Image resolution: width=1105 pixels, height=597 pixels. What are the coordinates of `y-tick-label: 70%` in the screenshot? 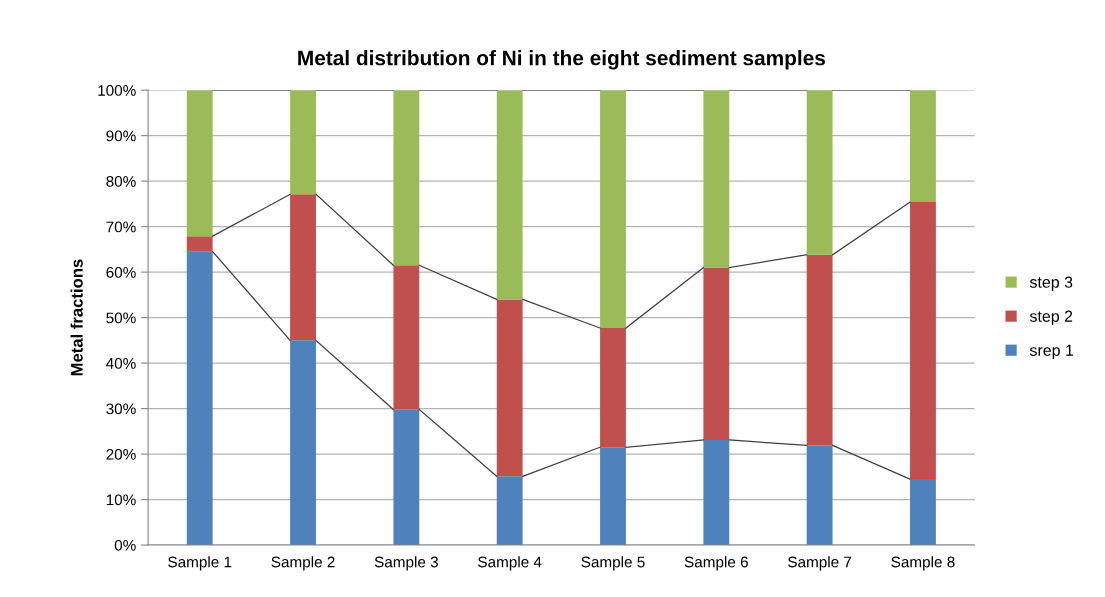 It's located at (121, 227).